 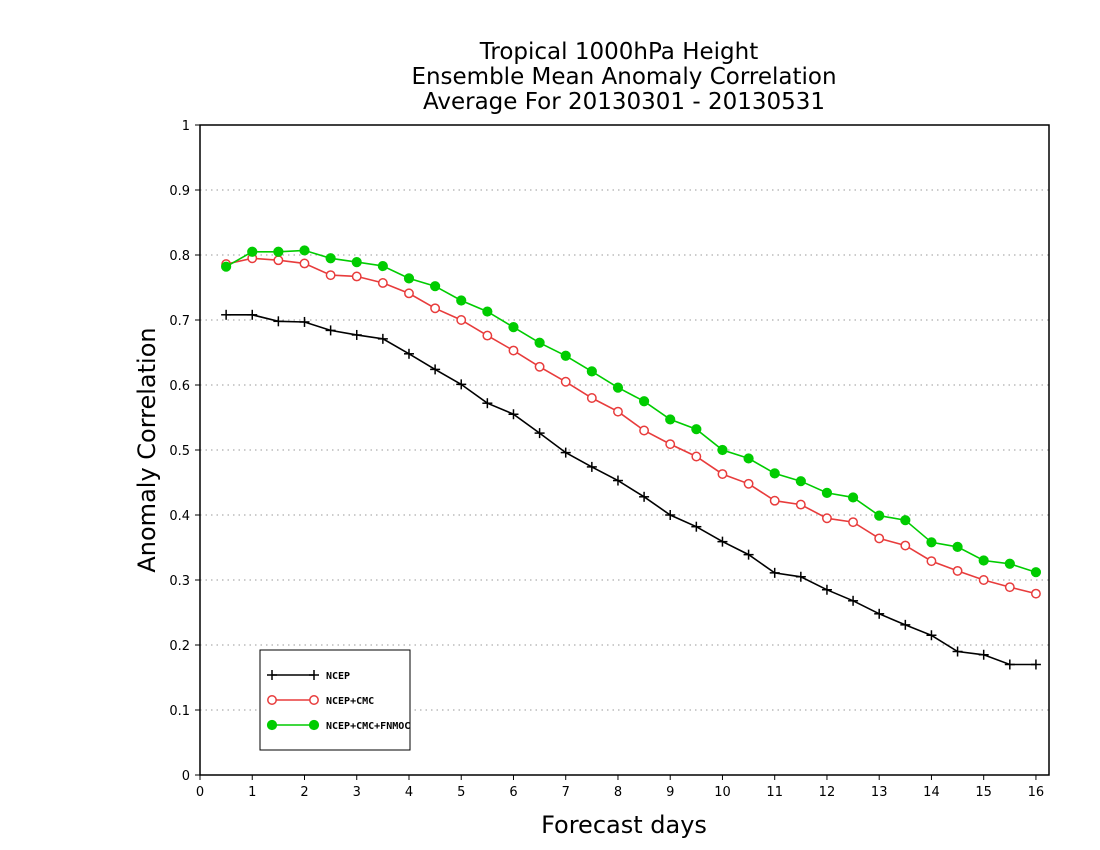 What do you see at coordinates (1036, 792) in the screenshot?
I see `x-tick-label: 16` at bounding box center [1036, 792].